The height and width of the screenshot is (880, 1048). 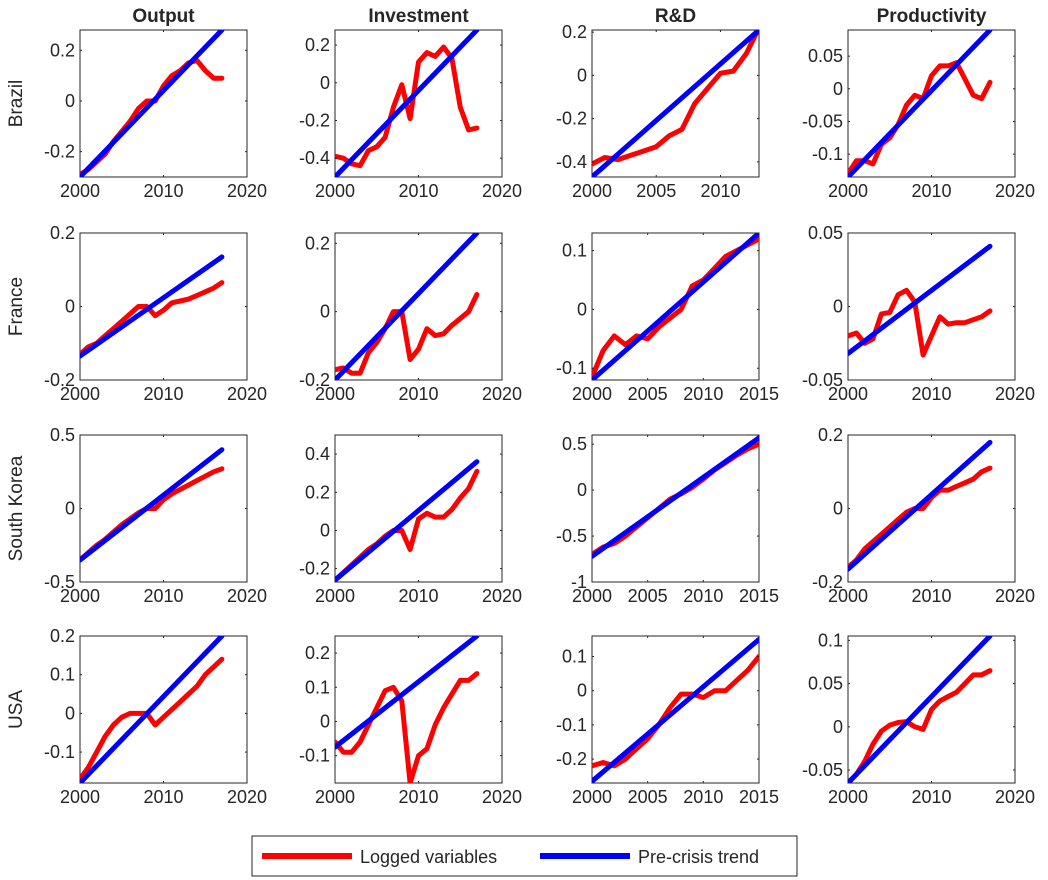 I want to click on panel-r4-c2: 2000 2010 2020 -0.1 0 0.1 0.2, so click(x=410, y=721).